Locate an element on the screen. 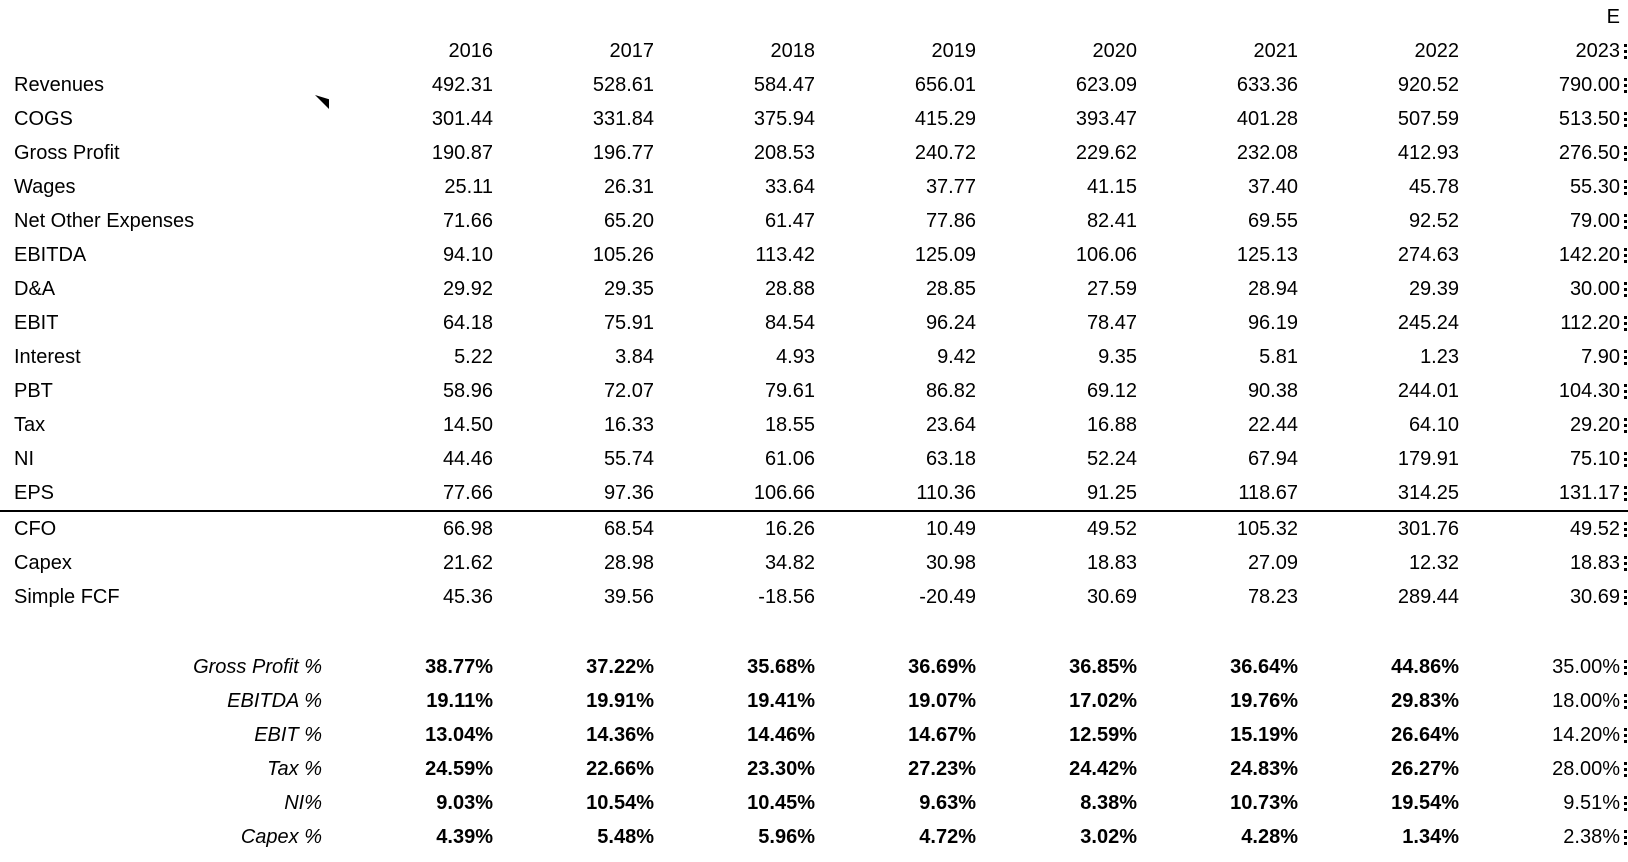  value-cell: 27.23% is located at coordinates (942, 768).